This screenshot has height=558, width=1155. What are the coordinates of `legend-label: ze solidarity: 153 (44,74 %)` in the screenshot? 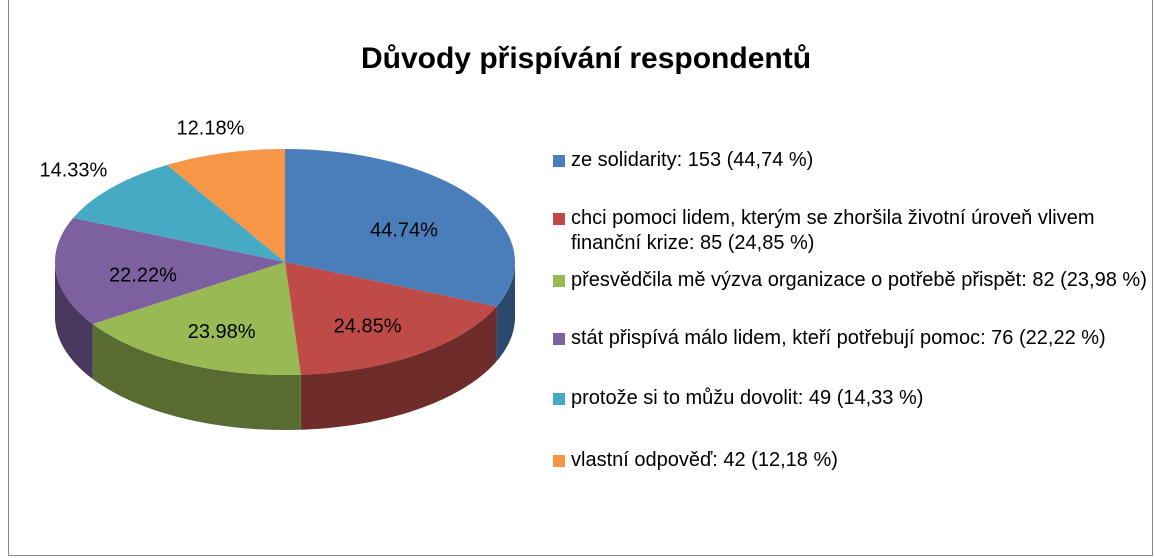 It's located at (692, 160).